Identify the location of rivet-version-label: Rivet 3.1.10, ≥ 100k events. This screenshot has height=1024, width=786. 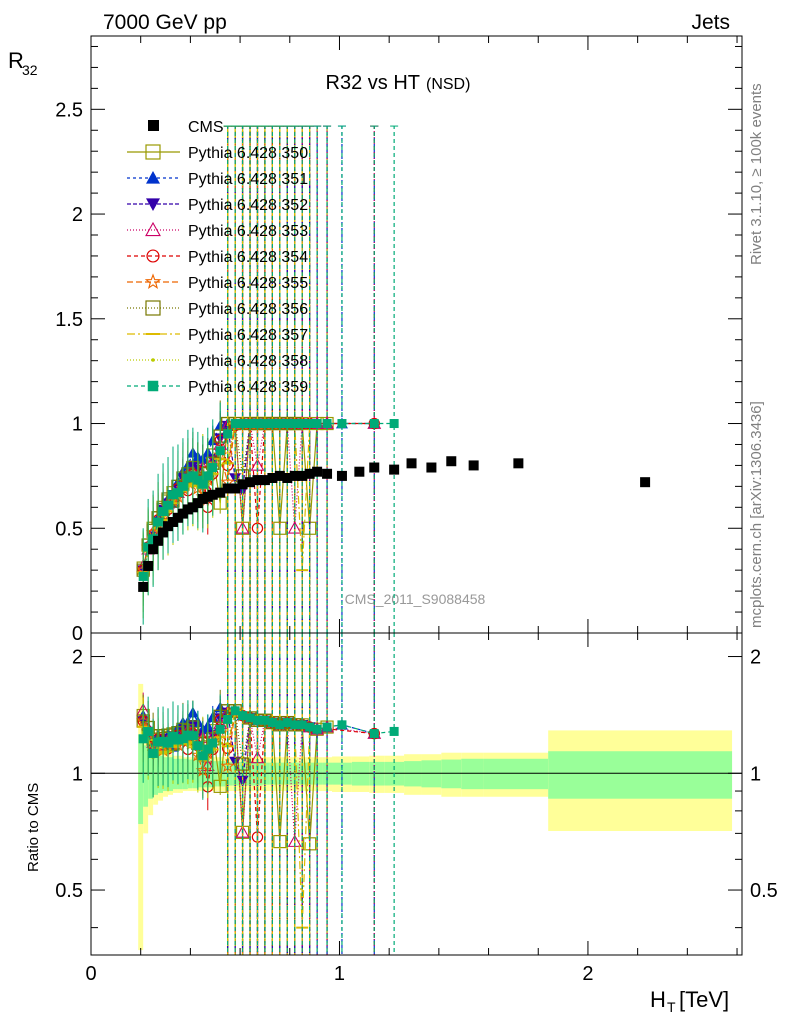
(756, 174).